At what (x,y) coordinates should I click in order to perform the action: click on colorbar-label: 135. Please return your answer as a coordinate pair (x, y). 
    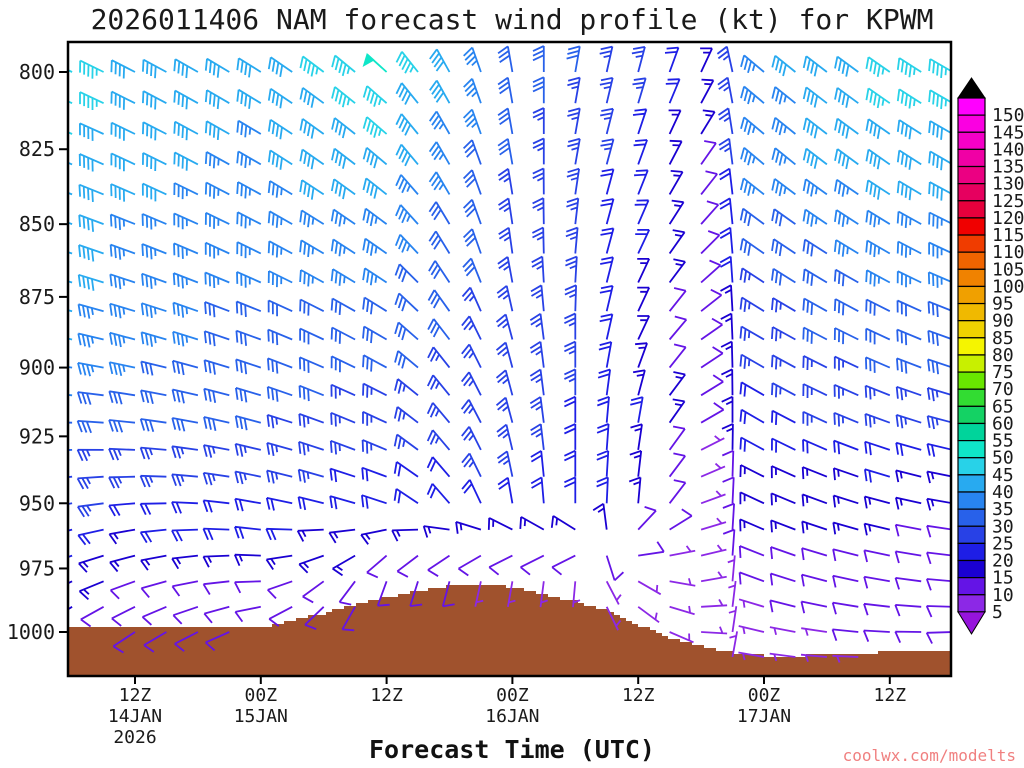
    Looking at the image, I should click on (1008, 167).